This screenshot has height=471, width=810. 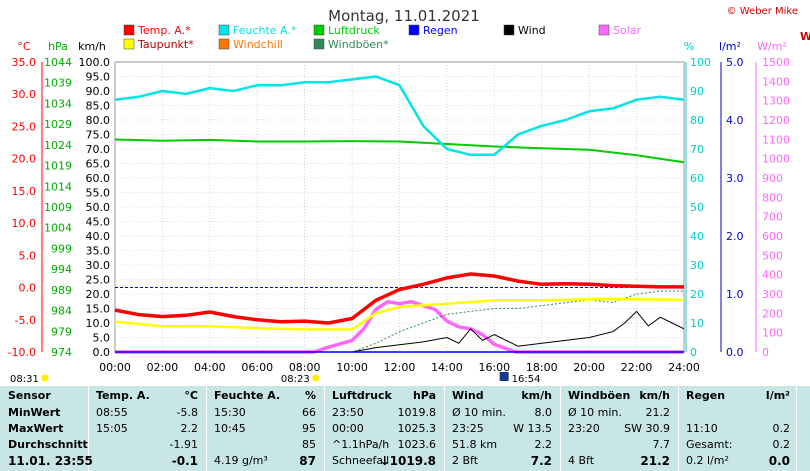 I want to click on pressure-tick-label: 1019, so click(x=58, y=166).